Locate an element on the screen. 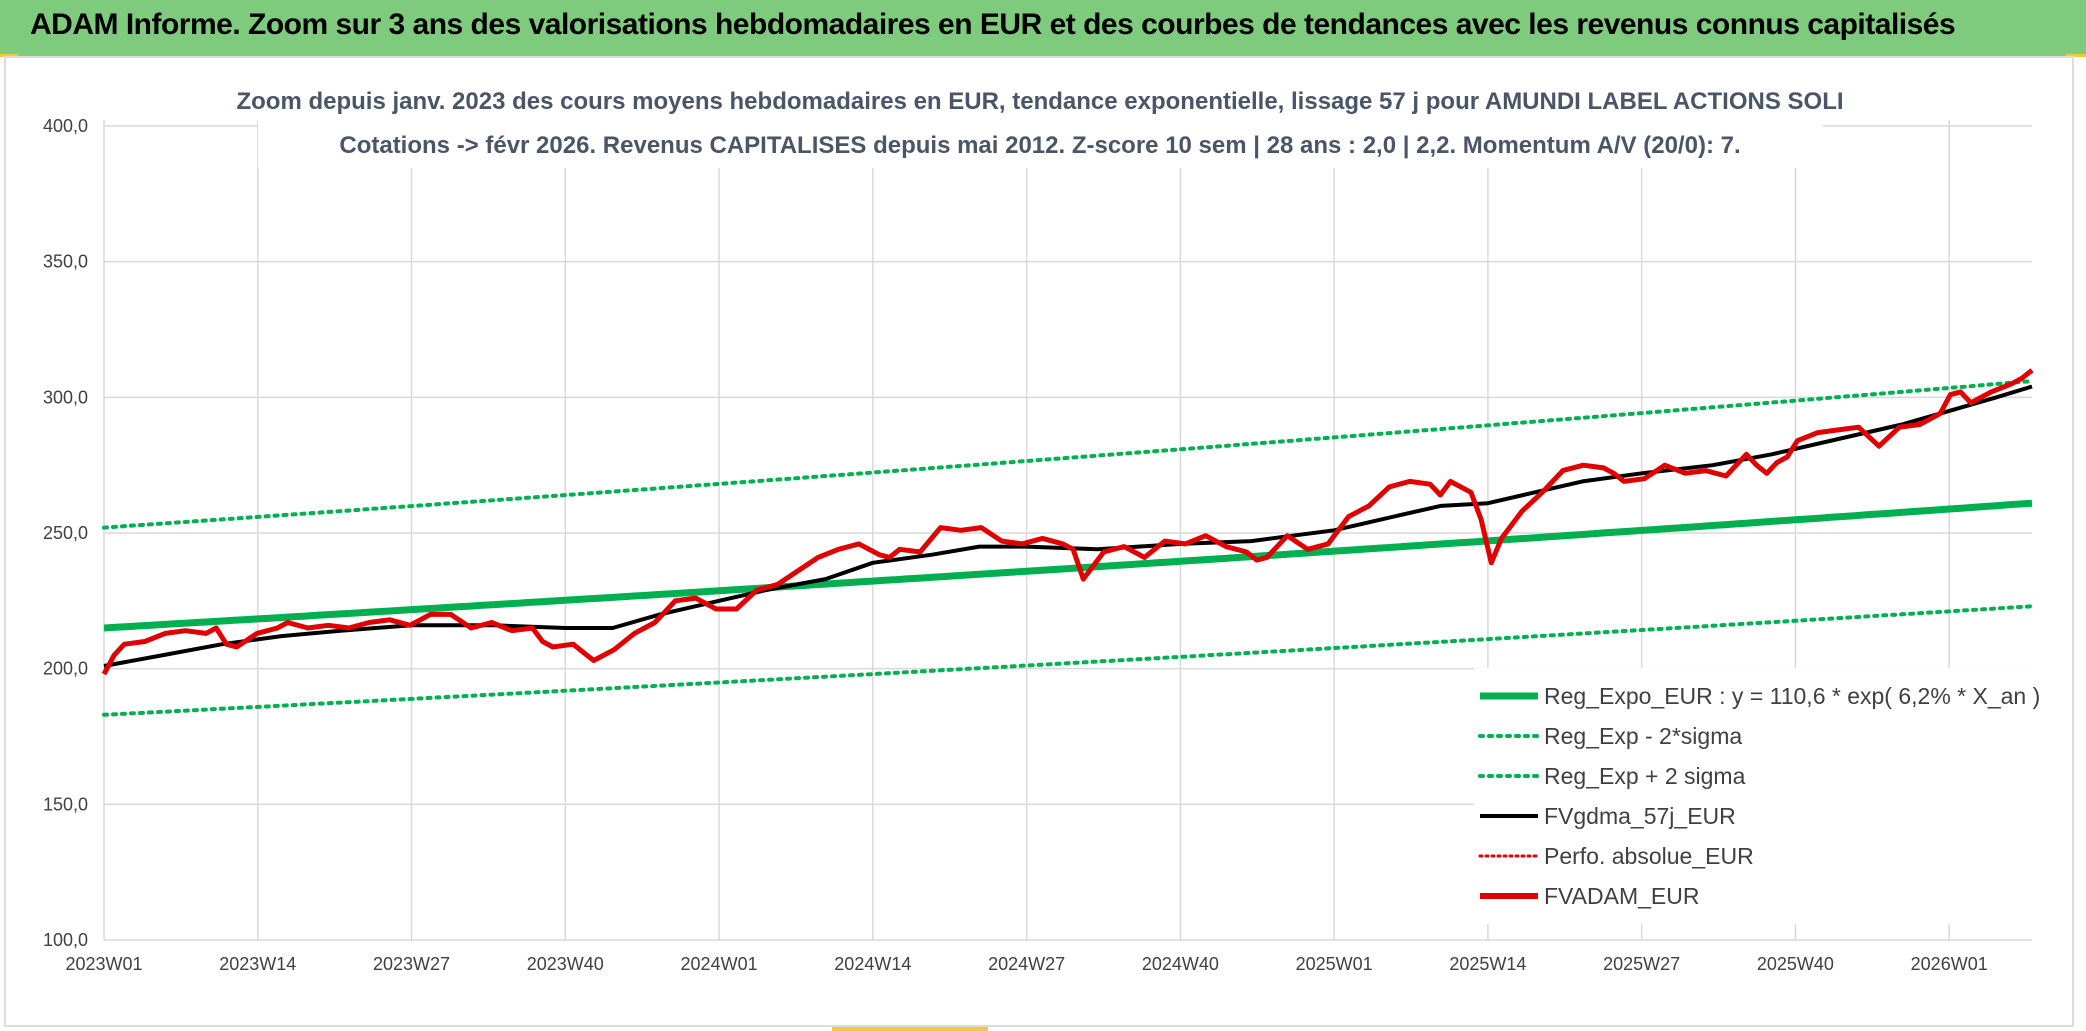 The width and height of the screenshot is (2086, 1031). legend-label: Reg_Exp + 2 sigma is located at coordinates (1645, 776).